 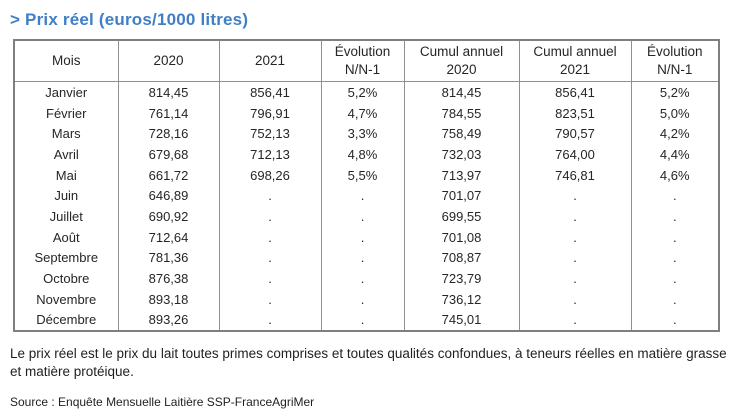 I want to click on value-cell: 646,89, so click(x=168, y=196).